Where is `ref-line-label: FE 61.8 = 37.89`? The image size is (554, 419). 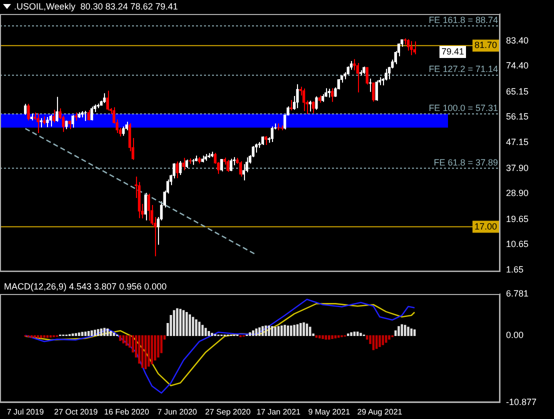 ref-line-label: FE 61.8 = 37.89 is located at coordinates (466, 162).